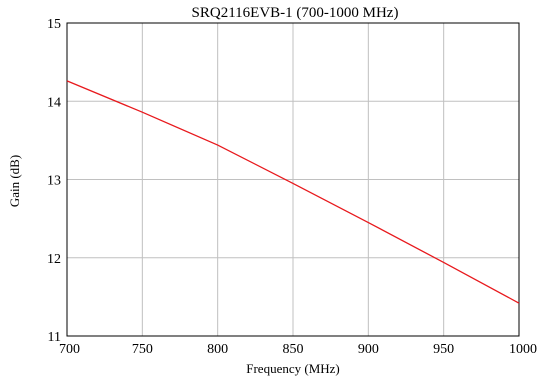 This screenshot has height=382, width=539. What do you see at coordinates (217, 349) in the screenshot?
I see `x-tick-label: 800` at bounding box center [217, 349].